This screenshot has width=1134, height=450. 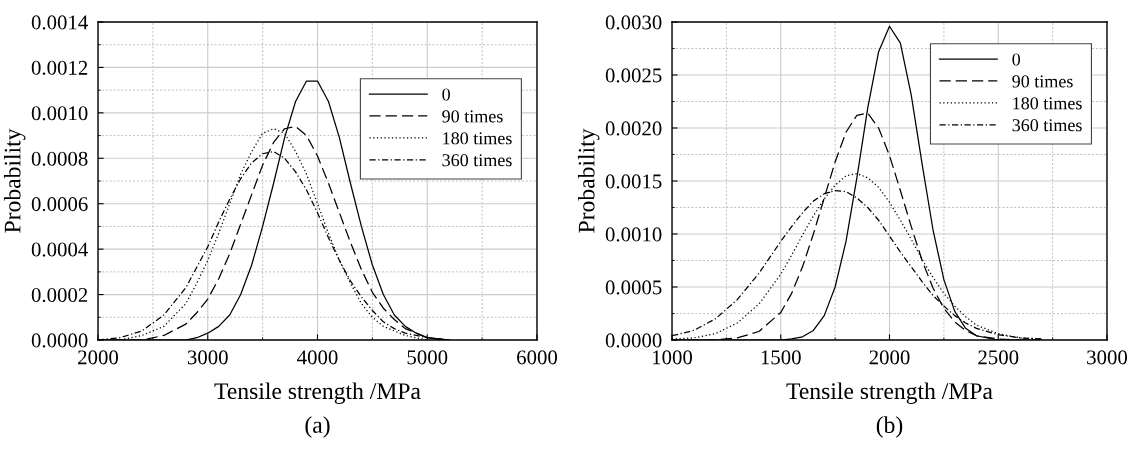 I want to click on text: (b), so click(x=889, y=427).